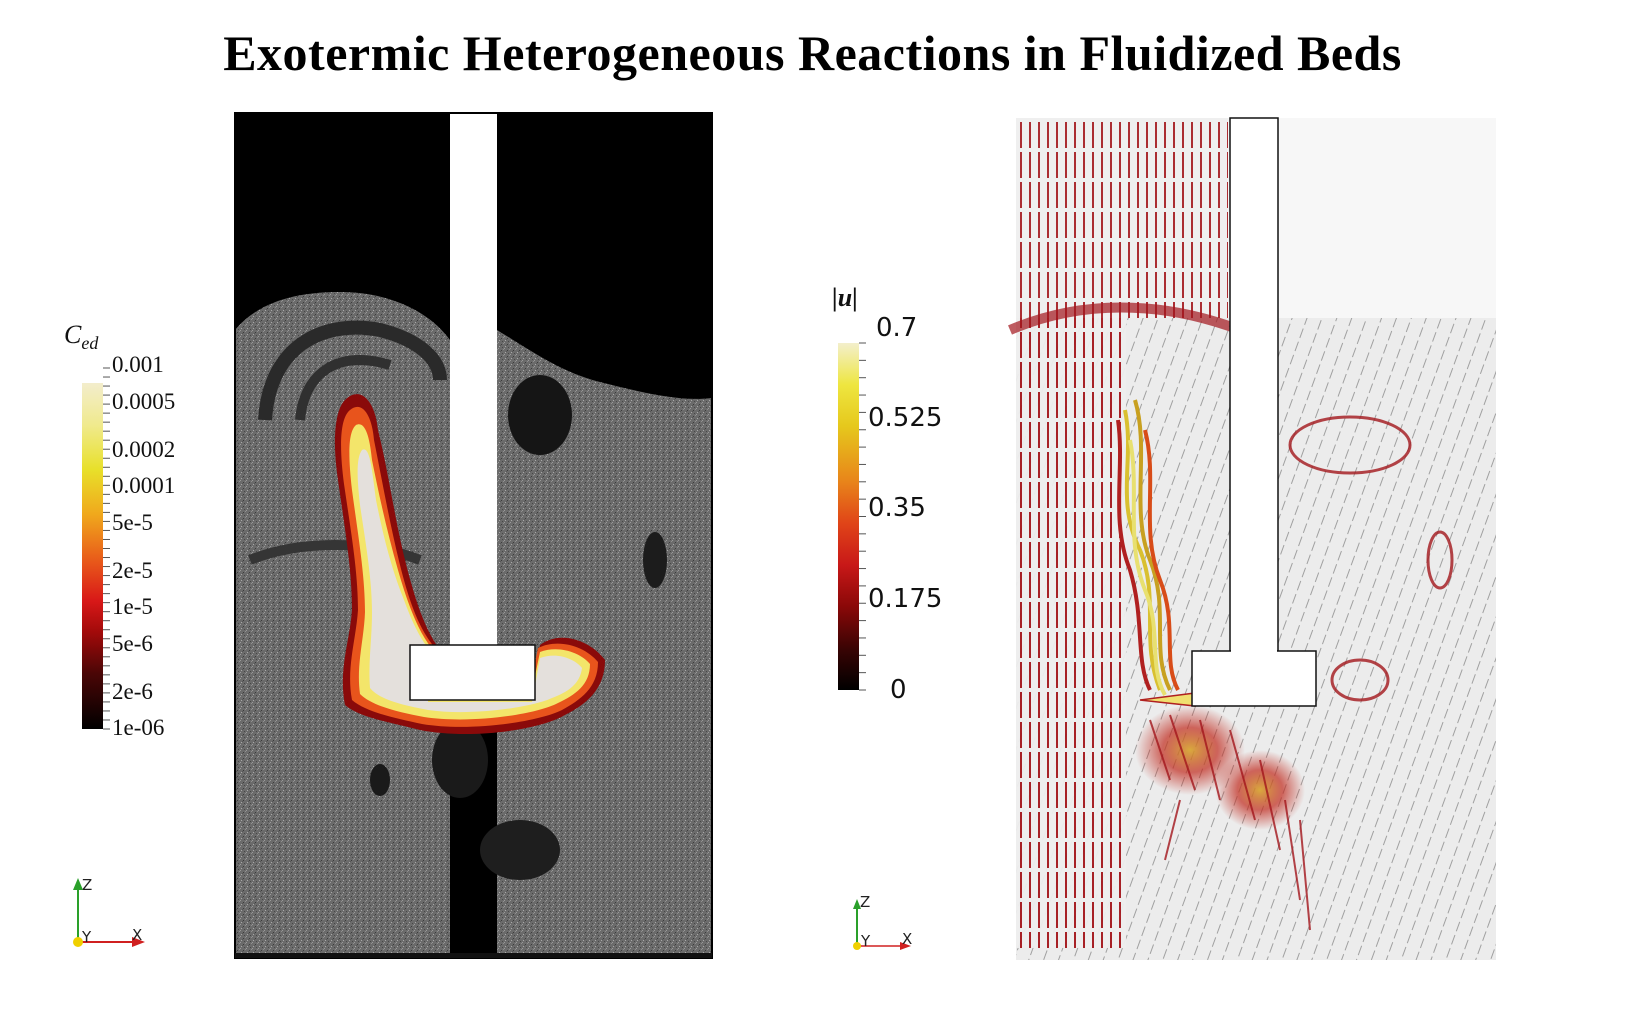 The width and height of the screenshot is (1625, 1017). What do you see at coordinates (143, 449) in the screenshot?
I see `colorbar-ced-label-2: 0.0002` at bounding box center [143, 449].